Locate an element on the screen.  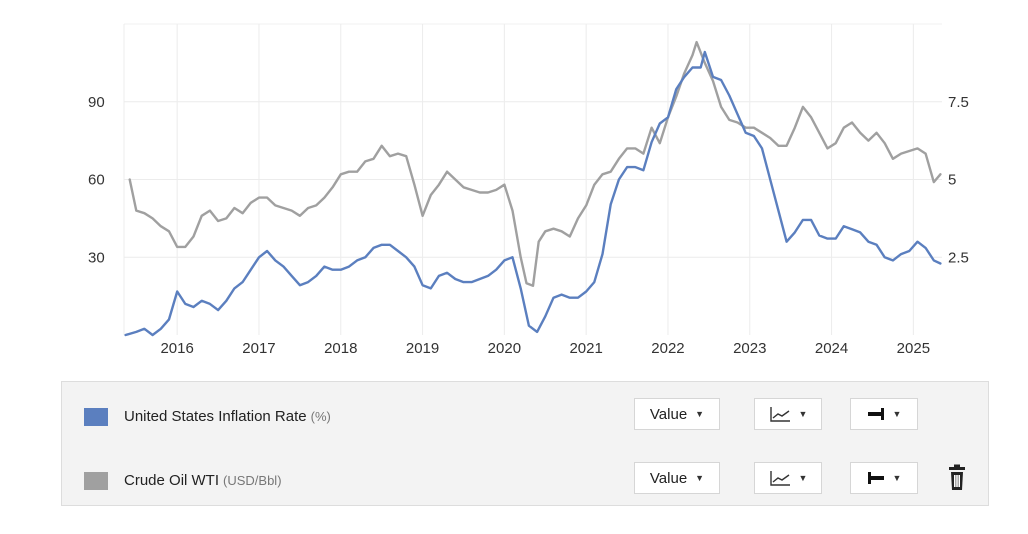
series-label: United States Inflation Rate (%) is located at coordinates (227, 416).